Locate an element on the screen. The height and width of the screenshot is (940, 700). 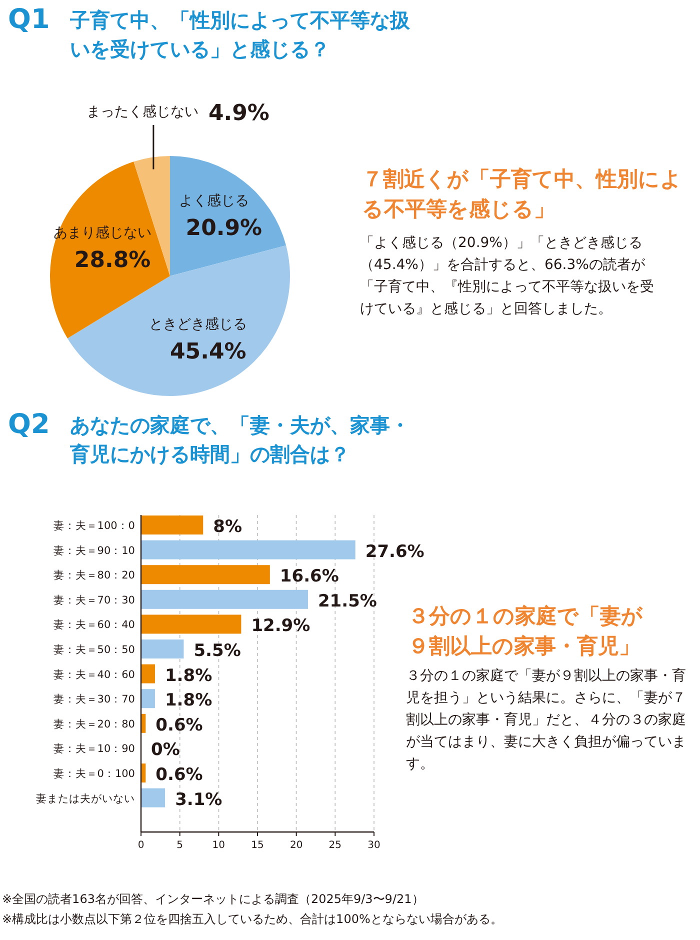
data-label: 0% is located at coordinates (165, 750).